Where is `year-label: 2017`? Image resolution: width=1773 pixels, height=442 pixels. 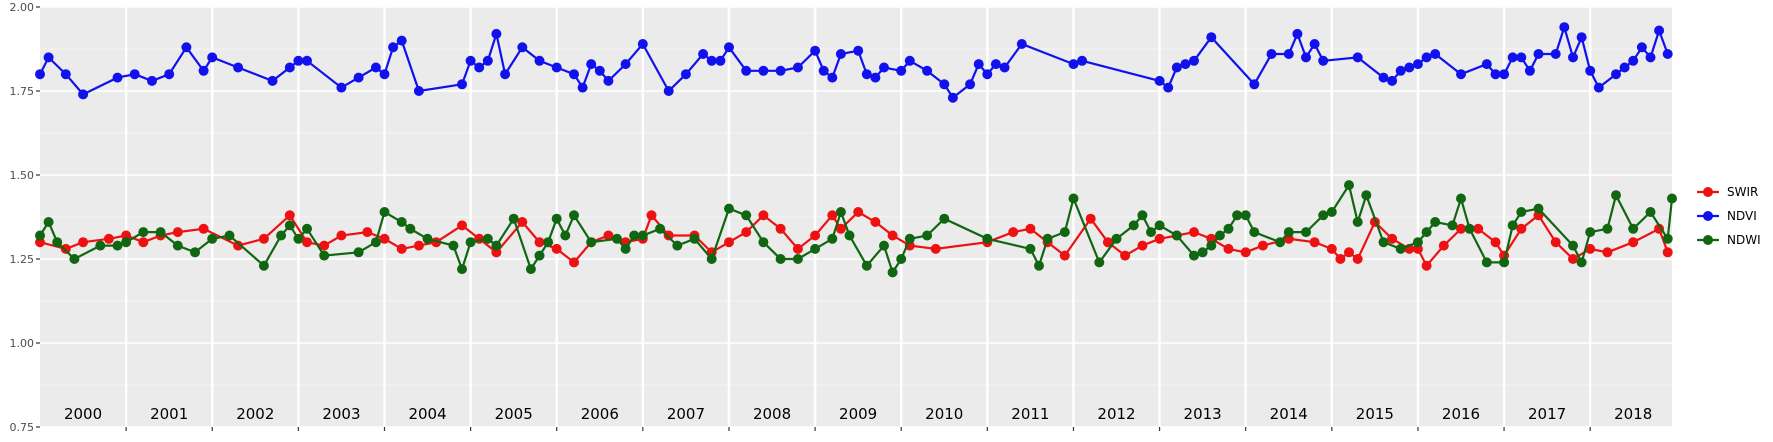 year-label: 2017 is located at coordinates (1547, 414).